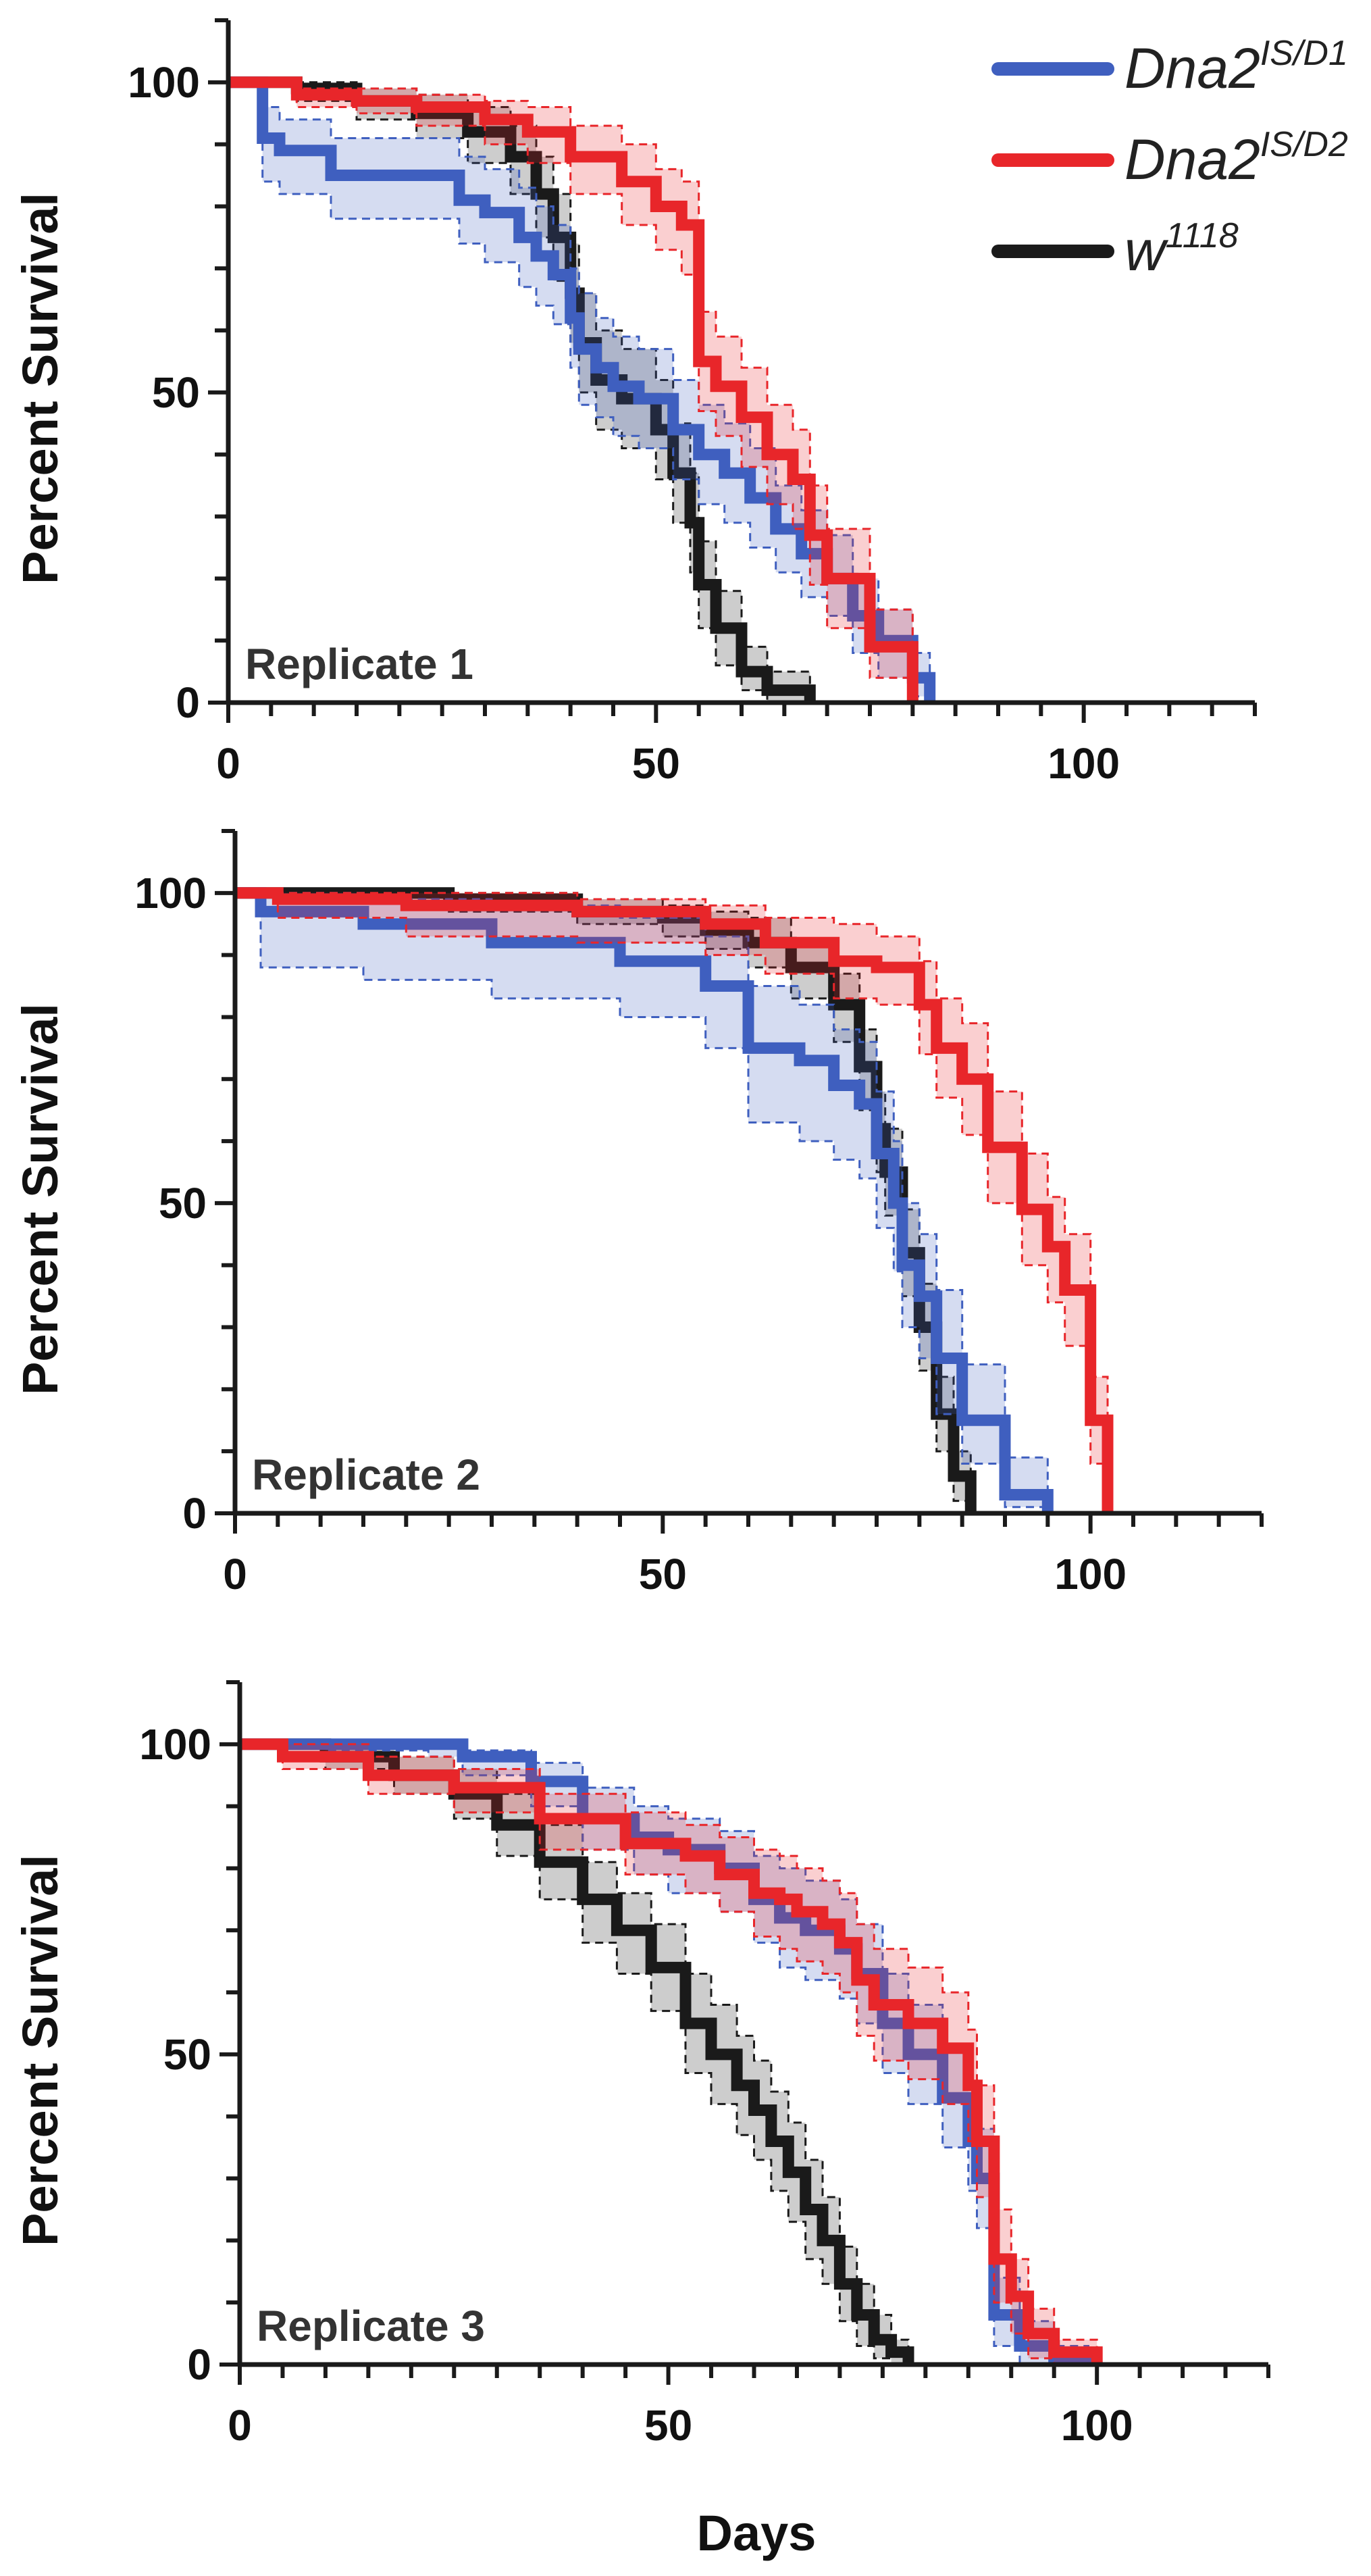 The width and height of the screenshot is (1371, 2576). I want to click on legend-item-d1: Dna2IS/D1, so click(1169, 67).